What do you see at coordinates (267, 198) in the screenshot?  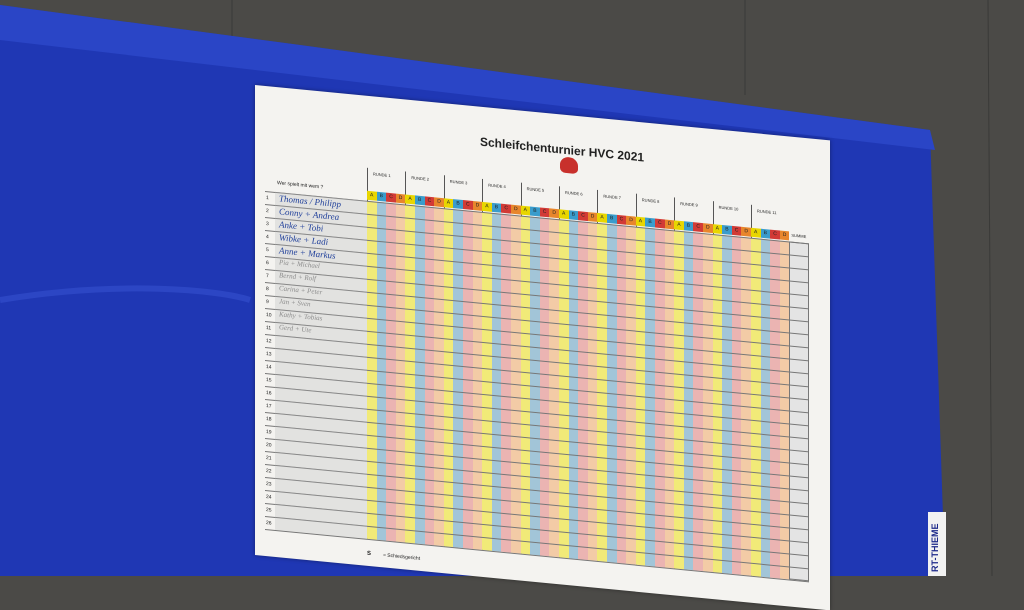 I see `row-number: 1` at bounding box center [267, 198].